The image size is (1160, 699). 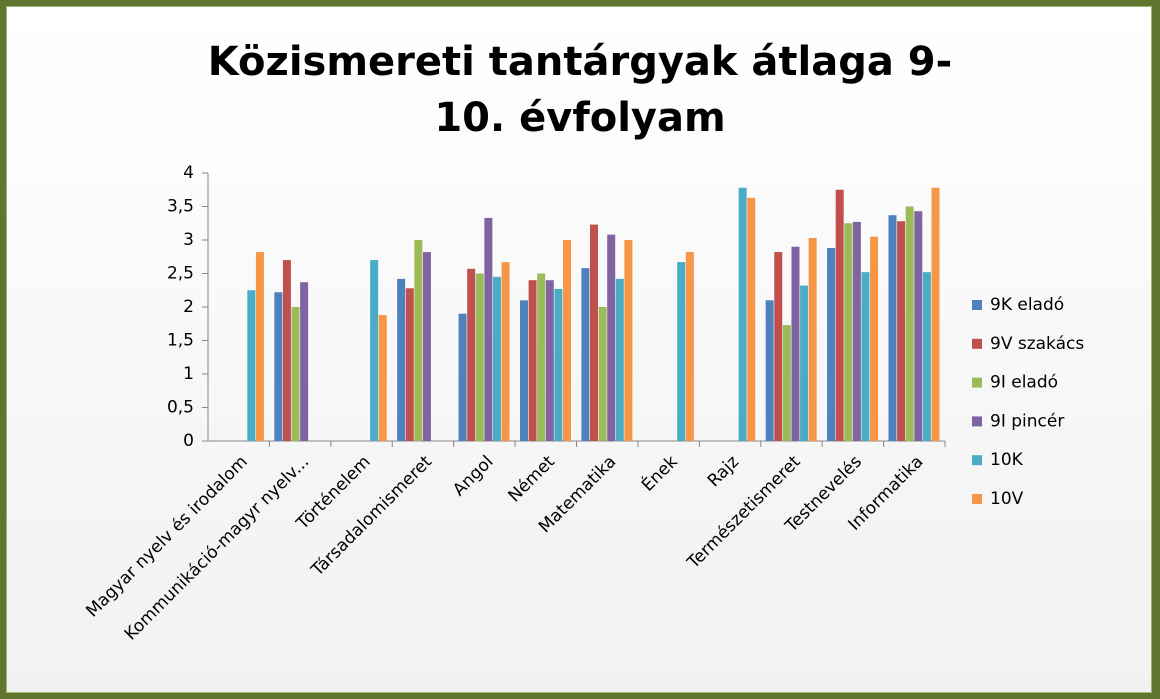 I want to click on y-tick-label: 0, so click(x=188, y=441).